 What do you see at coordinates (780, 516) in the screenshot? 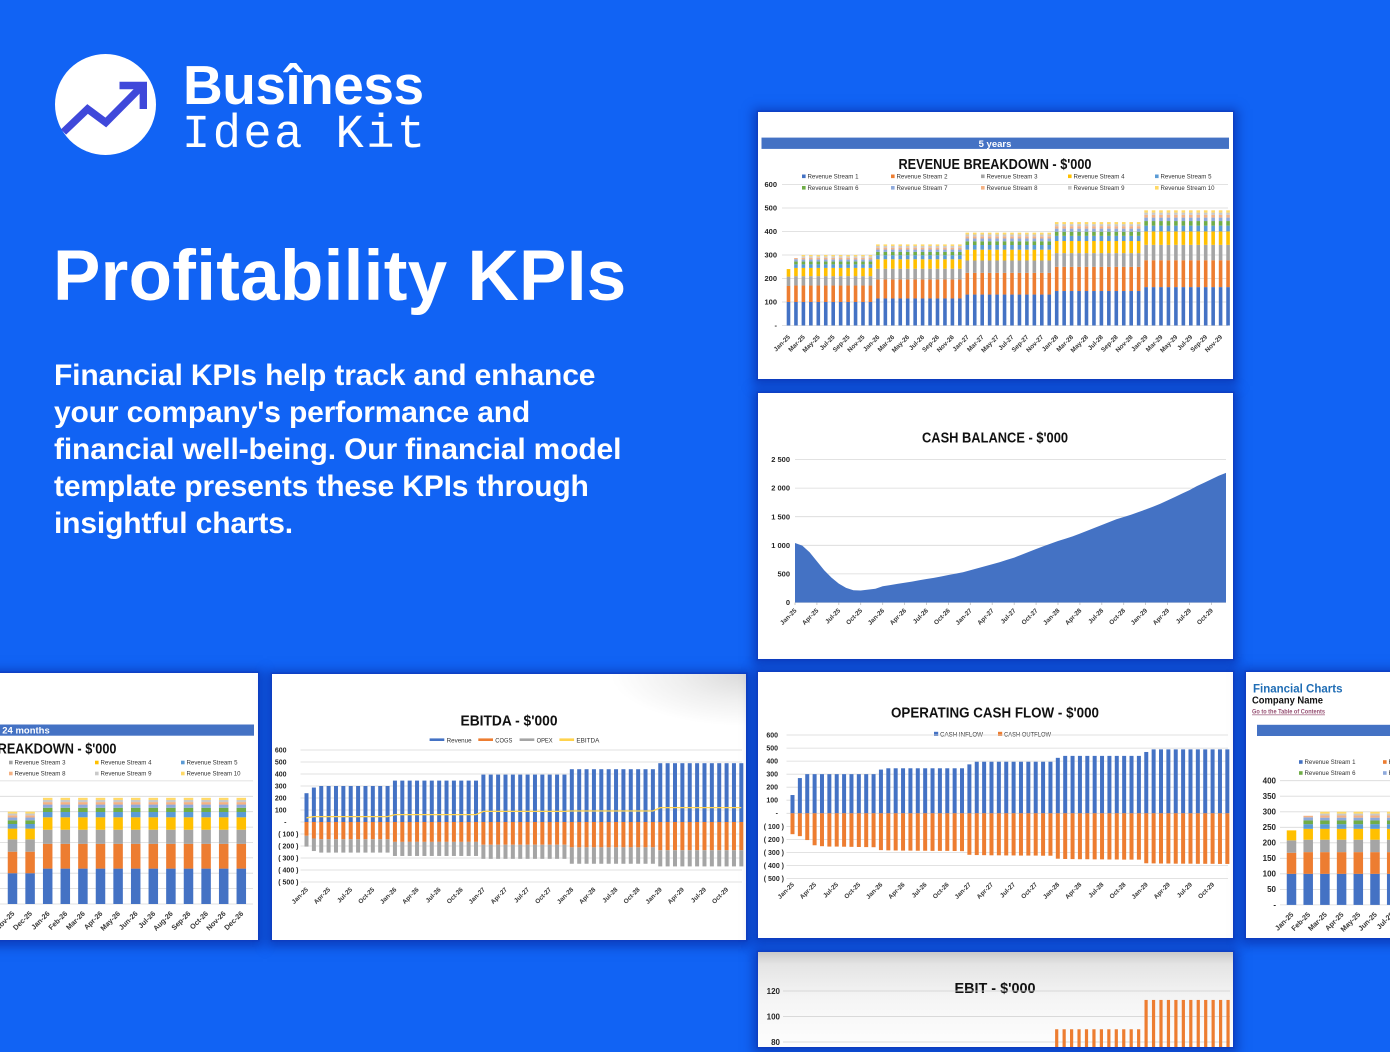
I see `svg-text: 1 500` at bounding box center [780, 516].